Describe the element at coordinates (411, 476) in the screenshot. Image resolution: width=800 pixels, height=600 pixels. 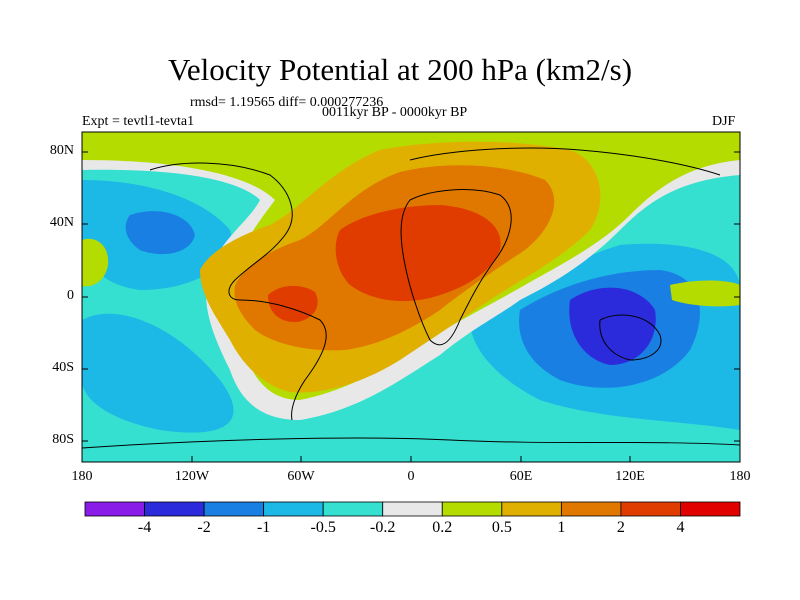
I see `lon-label: 0` at that location.